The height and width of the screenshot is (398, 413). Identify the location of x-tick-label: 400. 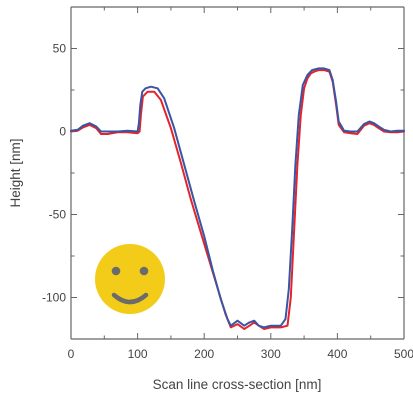
(337, 354).